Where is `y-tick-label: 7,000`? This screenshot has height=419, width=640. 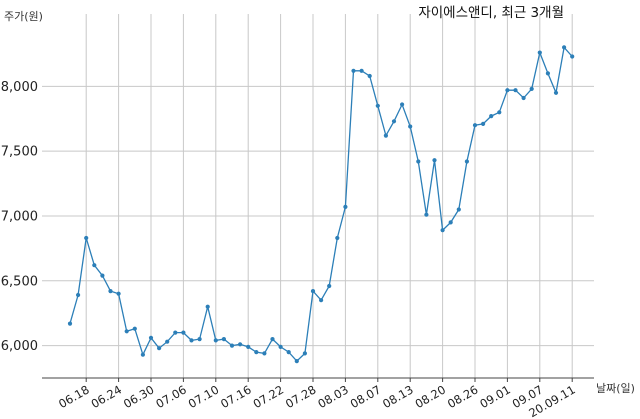
y-tick-label: 7,000 is located at coordinates (19, 216).